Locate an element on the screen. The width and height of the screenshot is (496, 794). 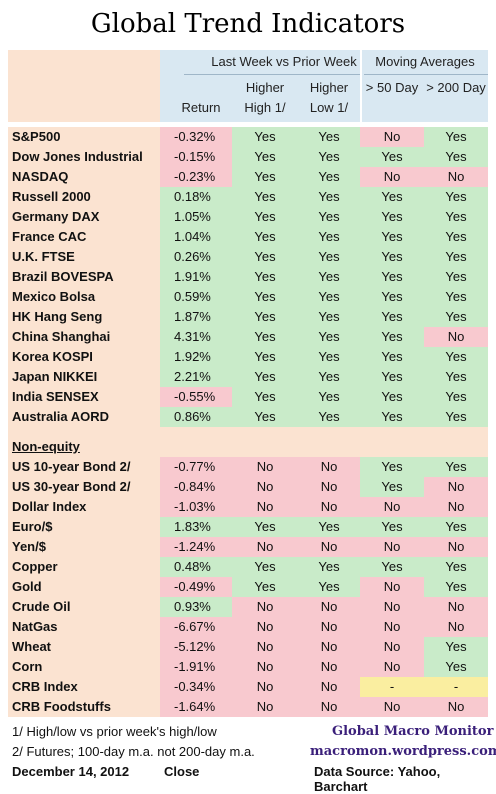
table-row: India SENSEX -0.55% Yes Yes Yes Yes is located at coordinates (248, 397).